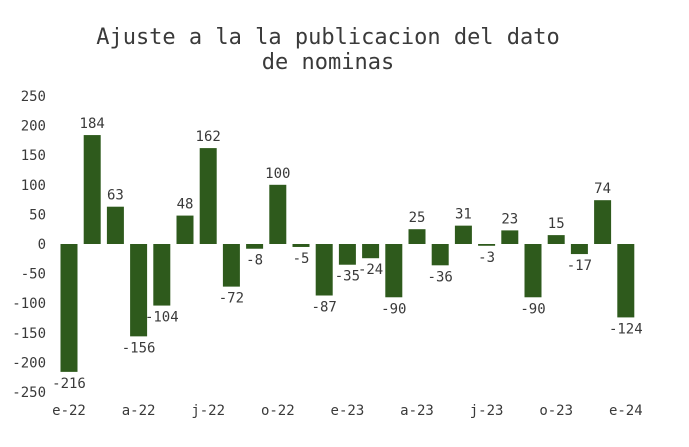 The height and width of the screenshot is (447, 689). Describe the element at coordinates (328, 37) in the screenshot. I see `chart-title-line-1: Ajuste a la la publicacion del dato` at that location.